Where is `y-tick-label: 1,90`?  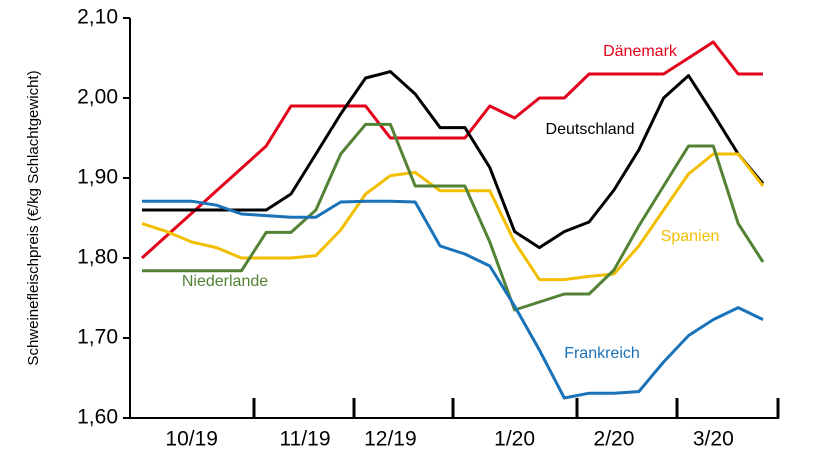
y-tick-label: 1,90 is located at coordinates (97, 177).